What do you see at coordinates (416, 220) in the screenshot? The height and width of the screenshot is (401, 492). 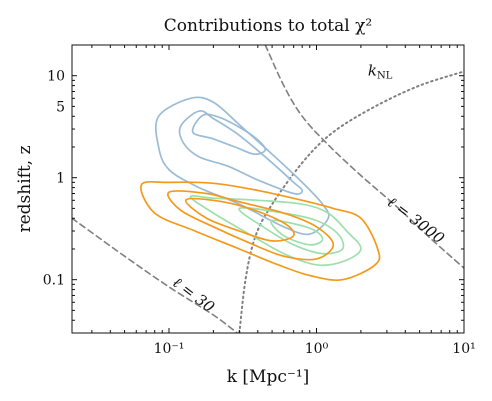 I see `annotation-3000: ℓ = 3000` at bounding box center [416, 220].